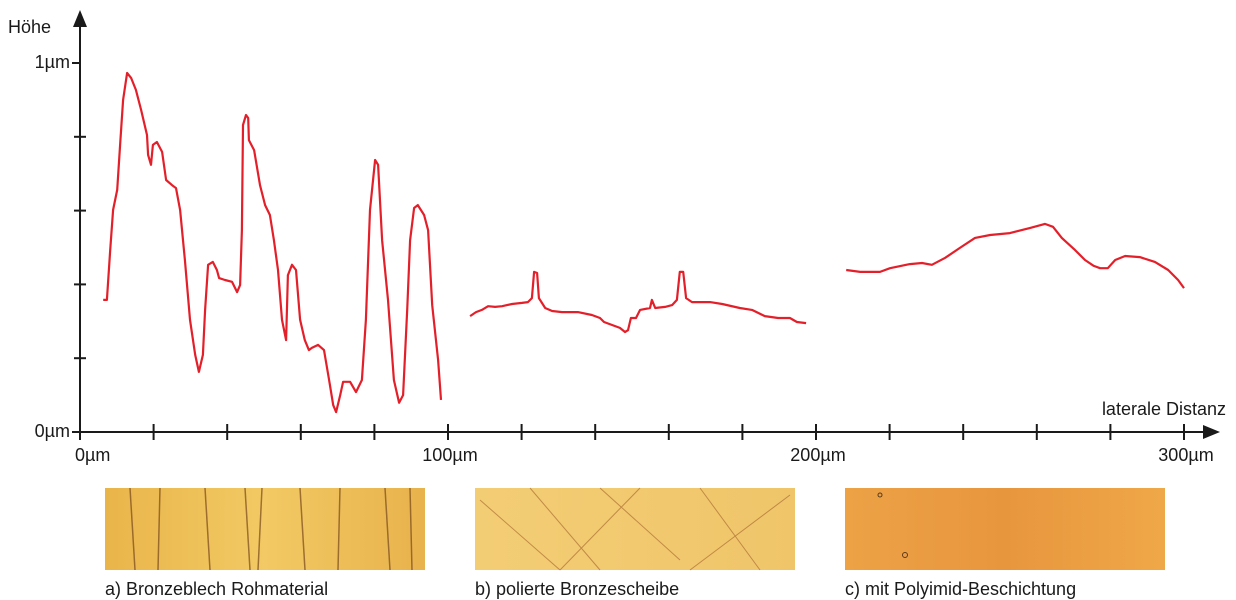 The image size is (1236, 600). I want to click on x-tick-label: 300µm, so click(1185, 455).